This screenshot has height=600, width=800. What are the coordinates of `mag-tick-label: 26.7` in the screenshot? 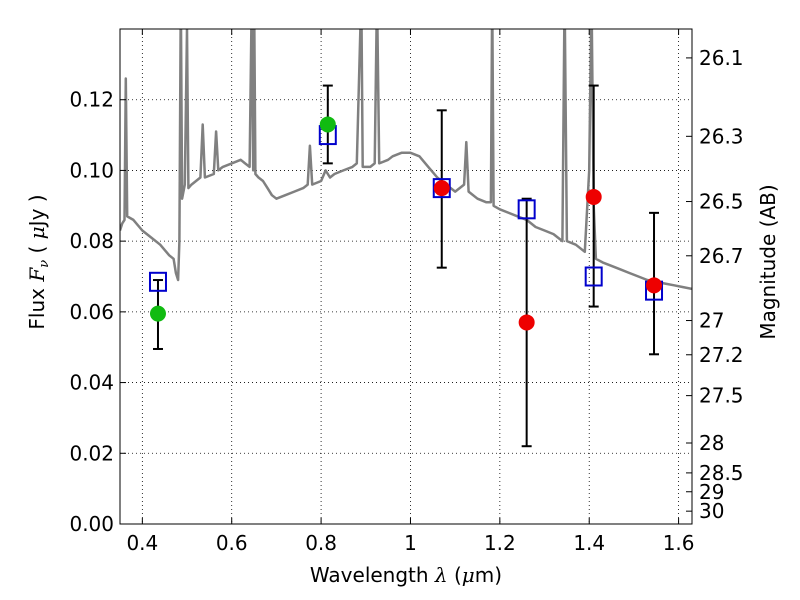 It's located at (721, 256).